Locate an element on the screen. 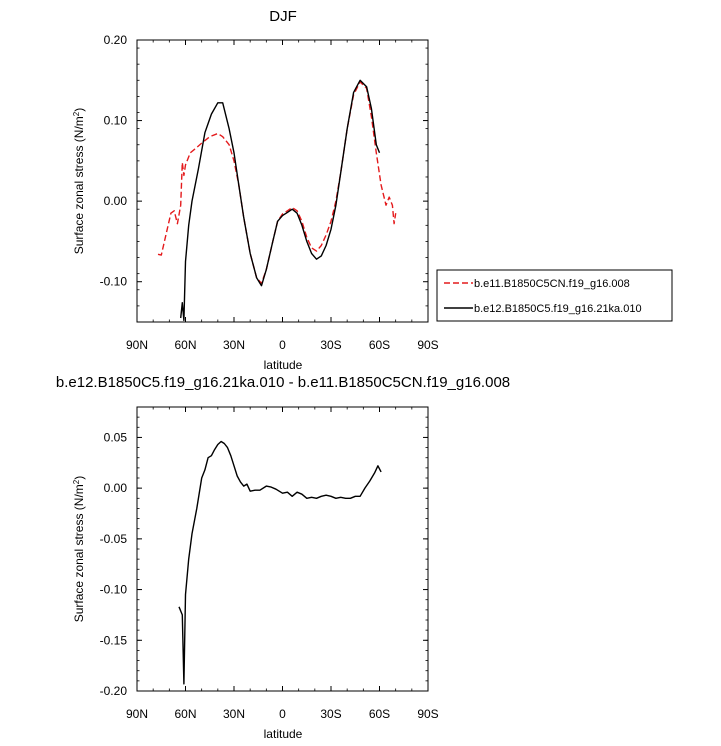 The height and width of the screenshot is (746, 721). legend-label-series-2: b.e12.B1850C5.f19_g16.21ka.010 is located at coordinates (558, 309).